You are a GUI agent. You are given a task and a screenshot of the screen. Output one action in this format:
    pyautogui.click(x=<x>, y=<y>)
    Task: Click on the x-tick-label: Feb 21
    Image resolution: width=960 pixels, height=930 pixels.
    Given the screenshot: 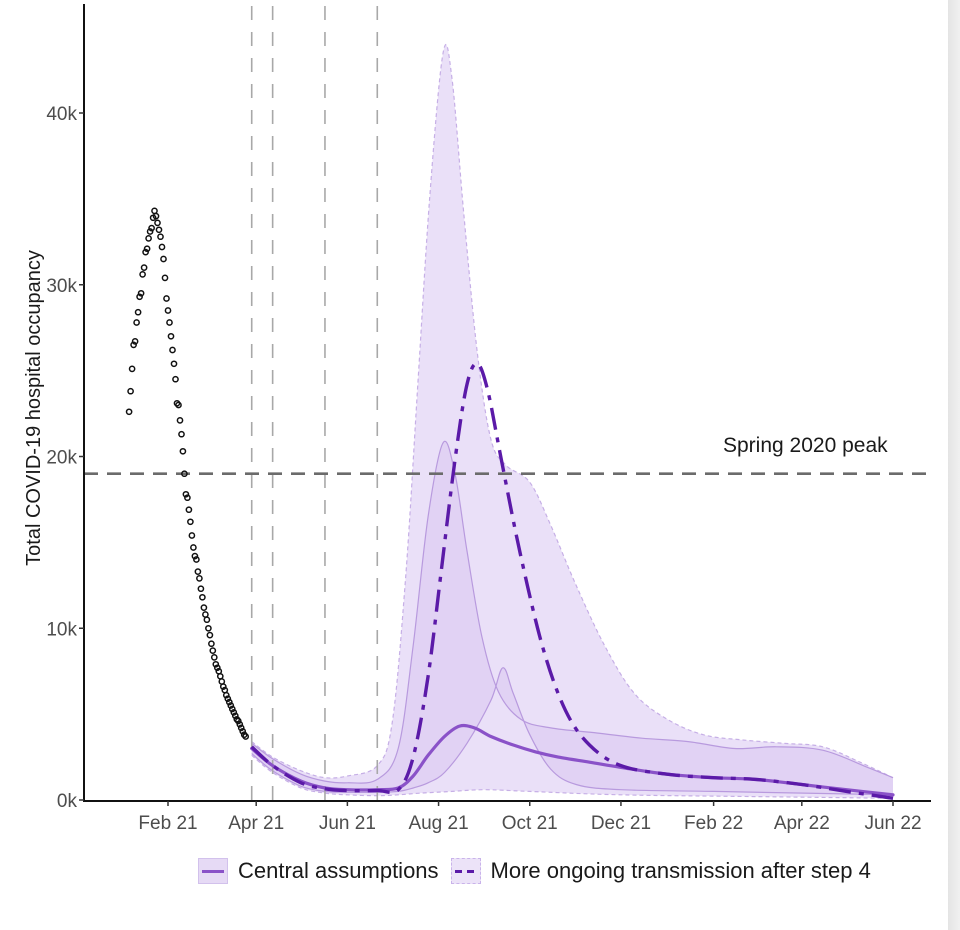 What is the action you would take?
    pyautogui.click(x=167, y=823)
    